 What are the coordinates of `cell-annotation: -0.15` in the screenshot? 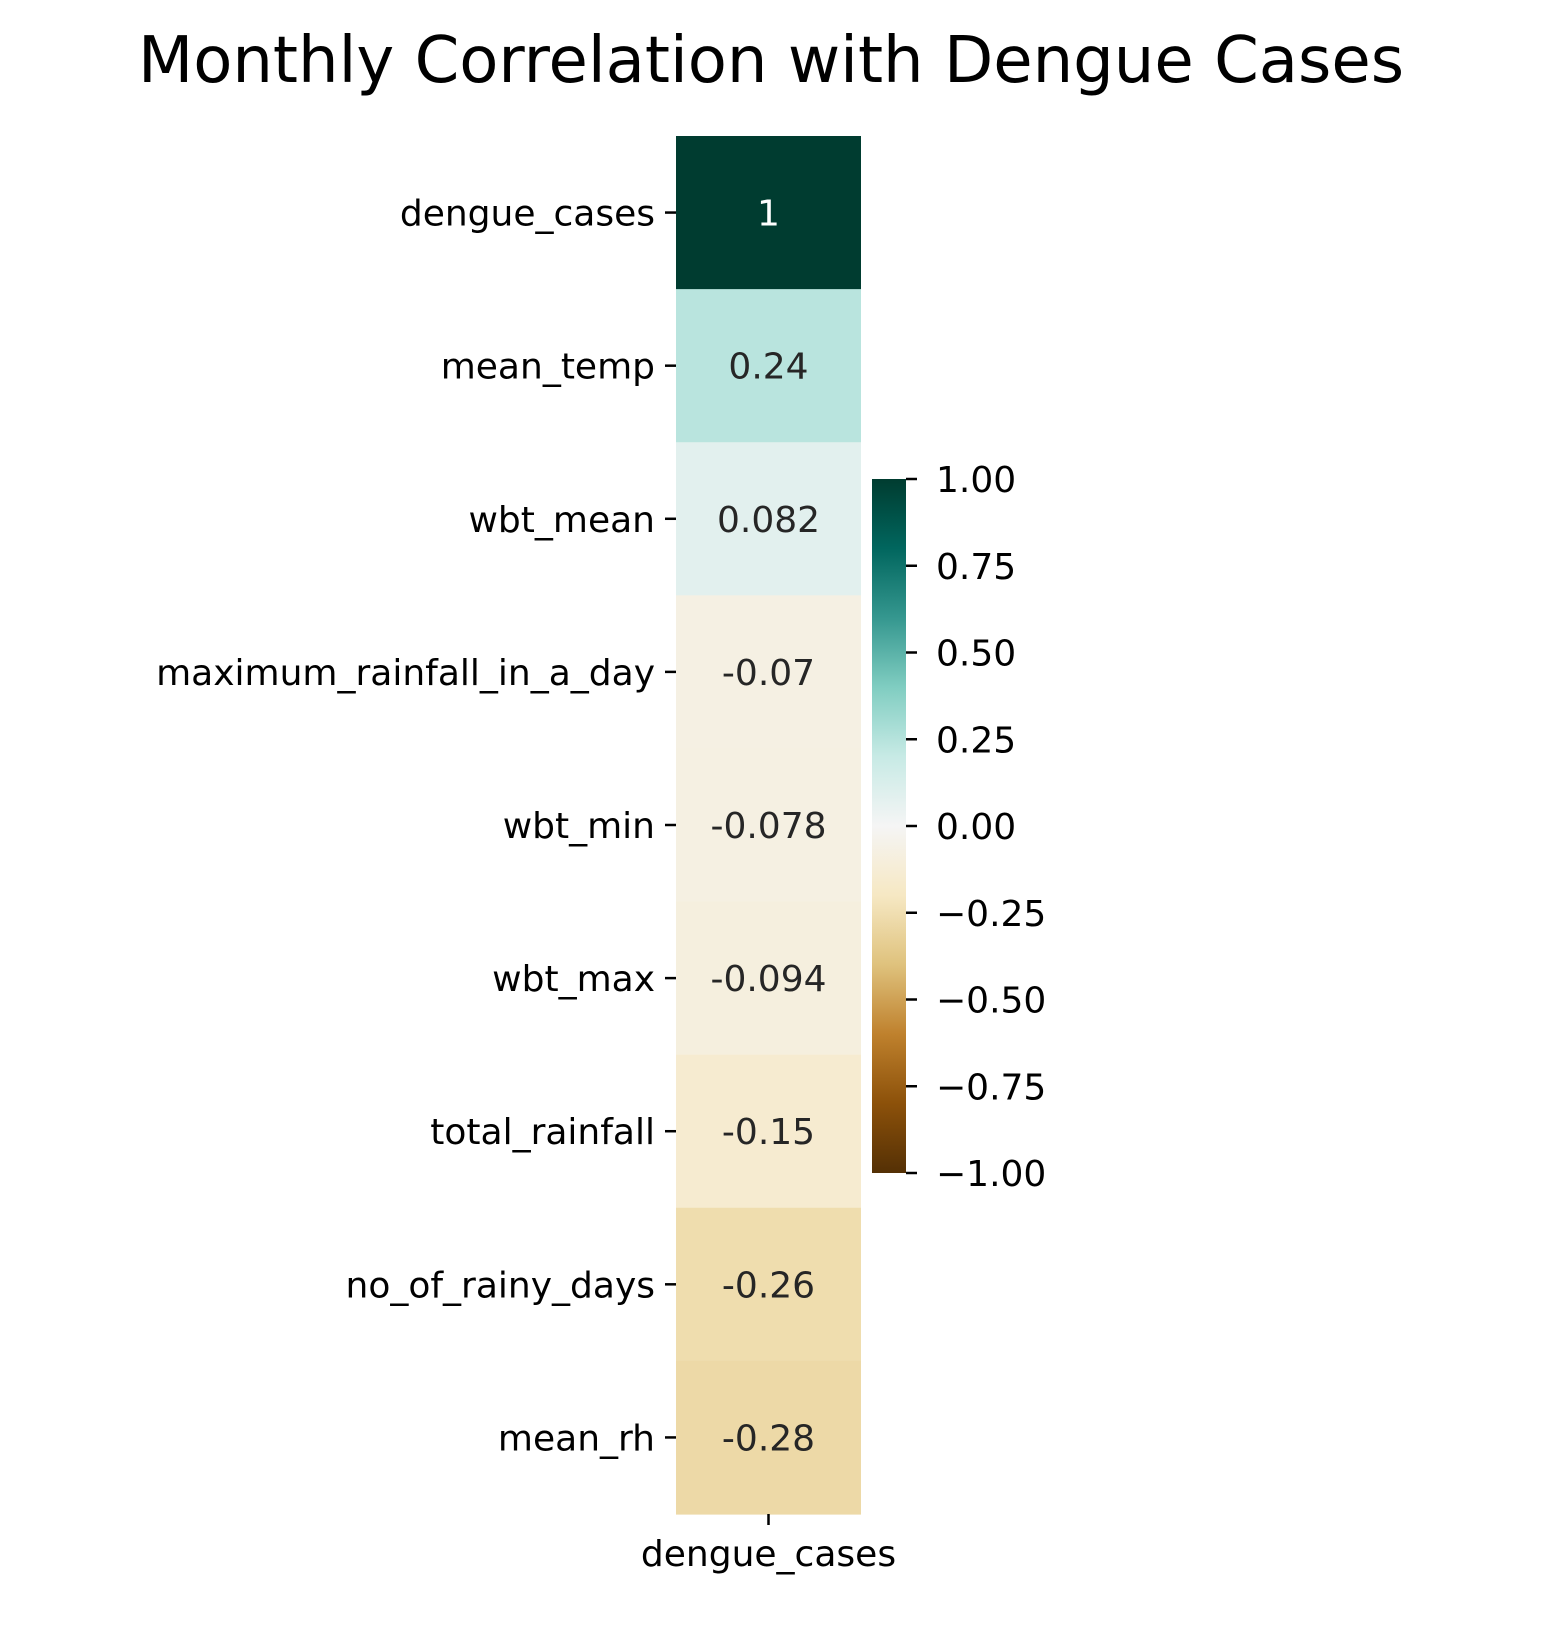 It's located at (768, 1132).